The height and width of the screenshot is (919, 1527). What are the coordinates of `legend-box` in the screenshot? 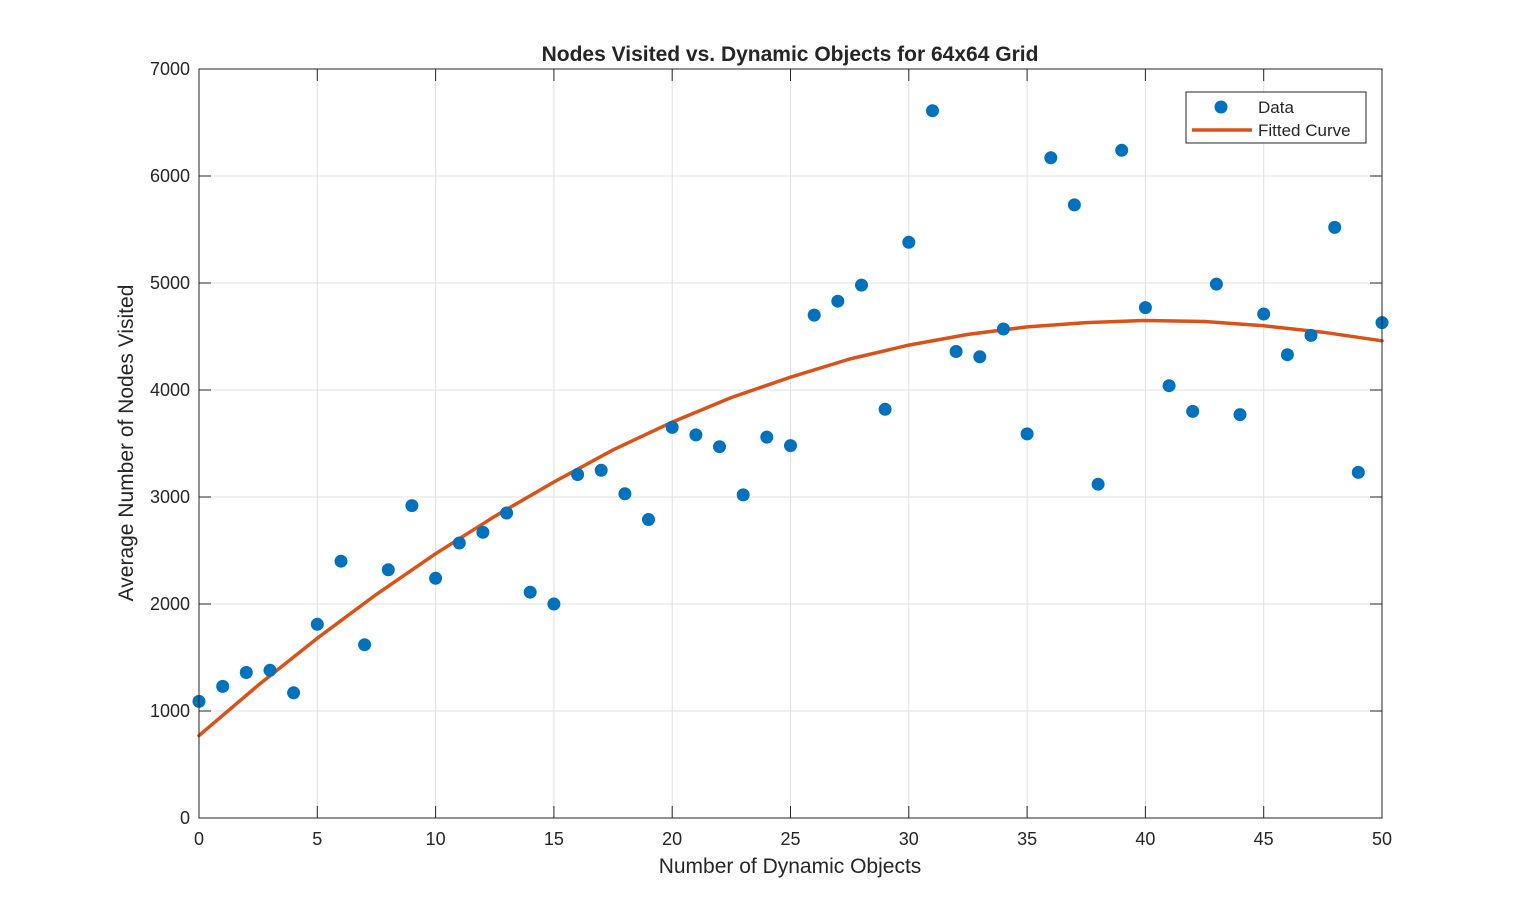 It's located at (1276, 117).